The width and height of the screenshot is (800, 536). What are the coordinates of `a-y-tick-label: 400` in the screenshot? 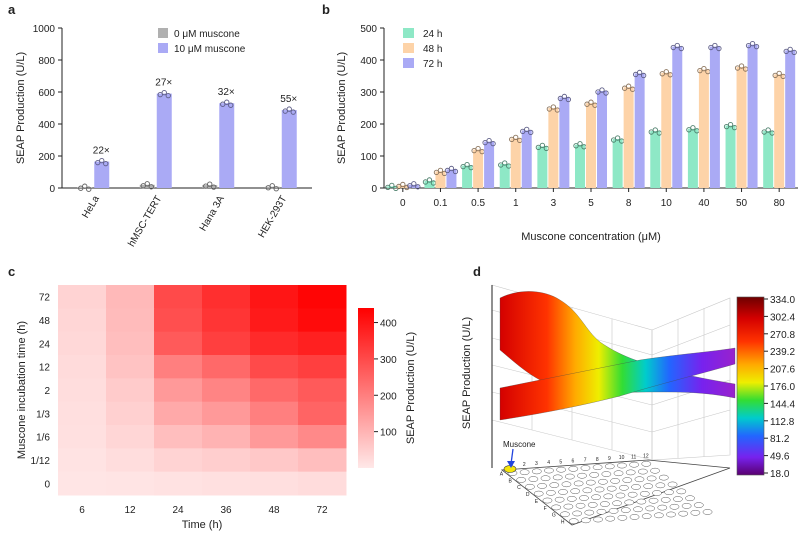 It's located at (46, 125).